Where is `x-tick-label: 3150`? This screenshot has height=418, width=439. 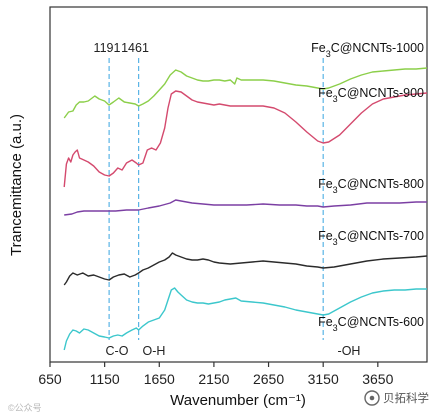 x-tick-label: 3150 is located at coordinates (323, 379).